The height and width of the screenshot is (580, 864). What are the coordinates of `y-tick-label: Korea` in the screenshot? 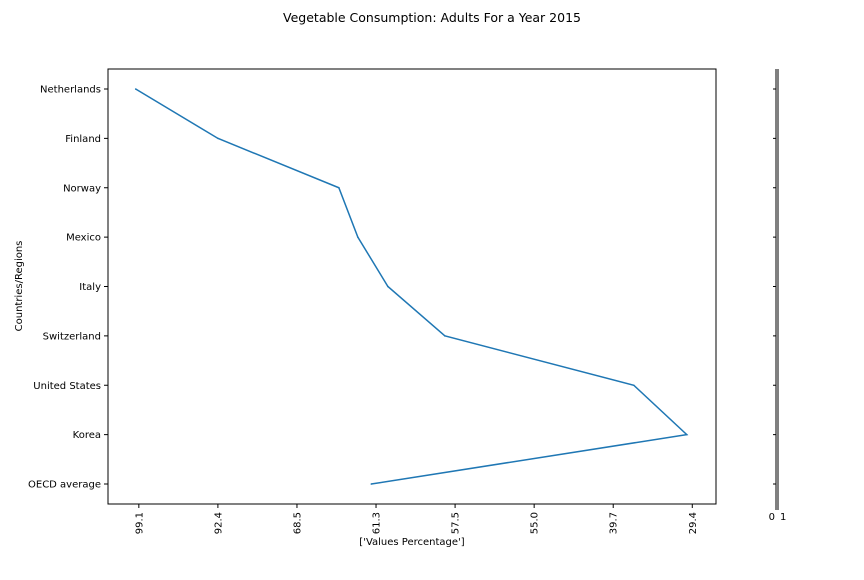 It's located at (87, 435).